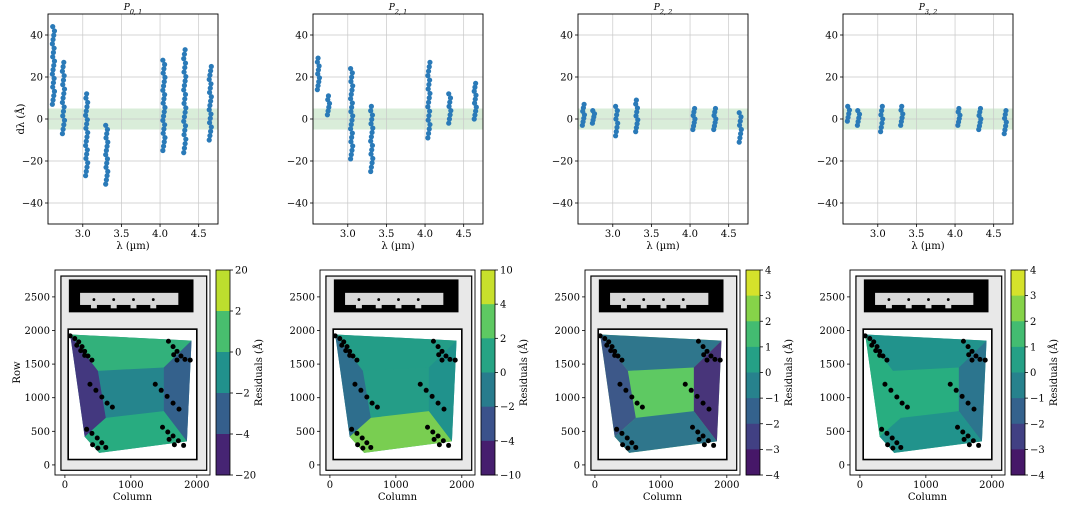 The width and height of the screenshot is (1080, 512). Describe the element at coordinates (238, 312) in the screenshot. I see `colorbar-tick-label: 2` at that location.